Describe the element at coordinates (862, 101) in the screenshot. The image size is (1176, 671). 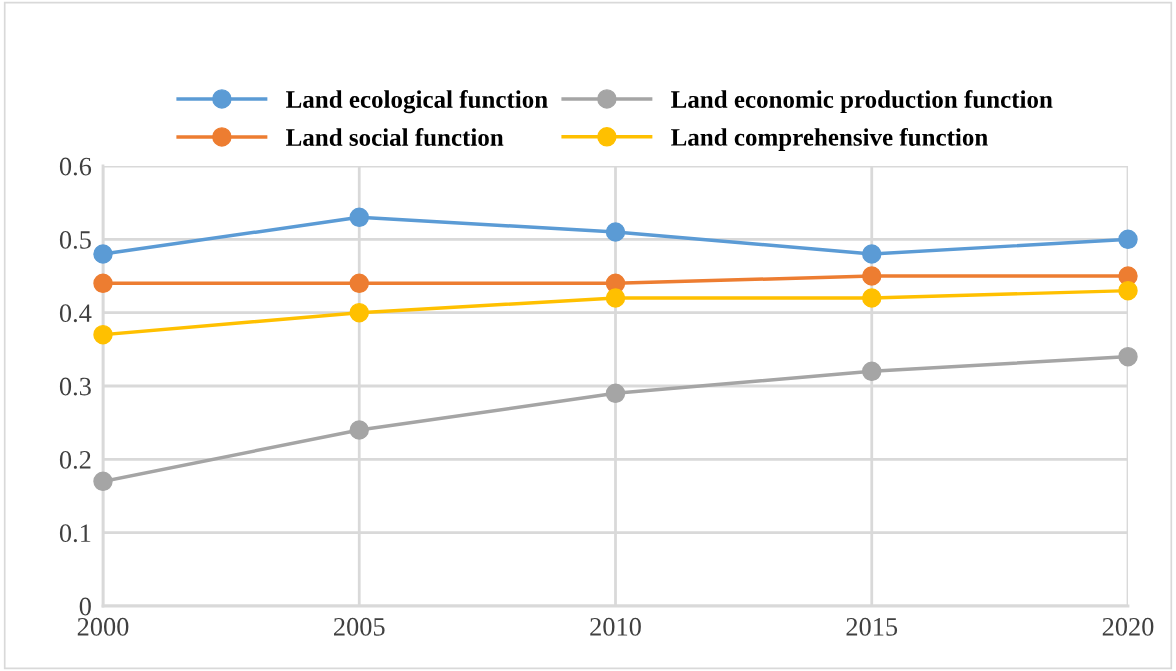
I see `legend-label: Land economic production function` at that location.